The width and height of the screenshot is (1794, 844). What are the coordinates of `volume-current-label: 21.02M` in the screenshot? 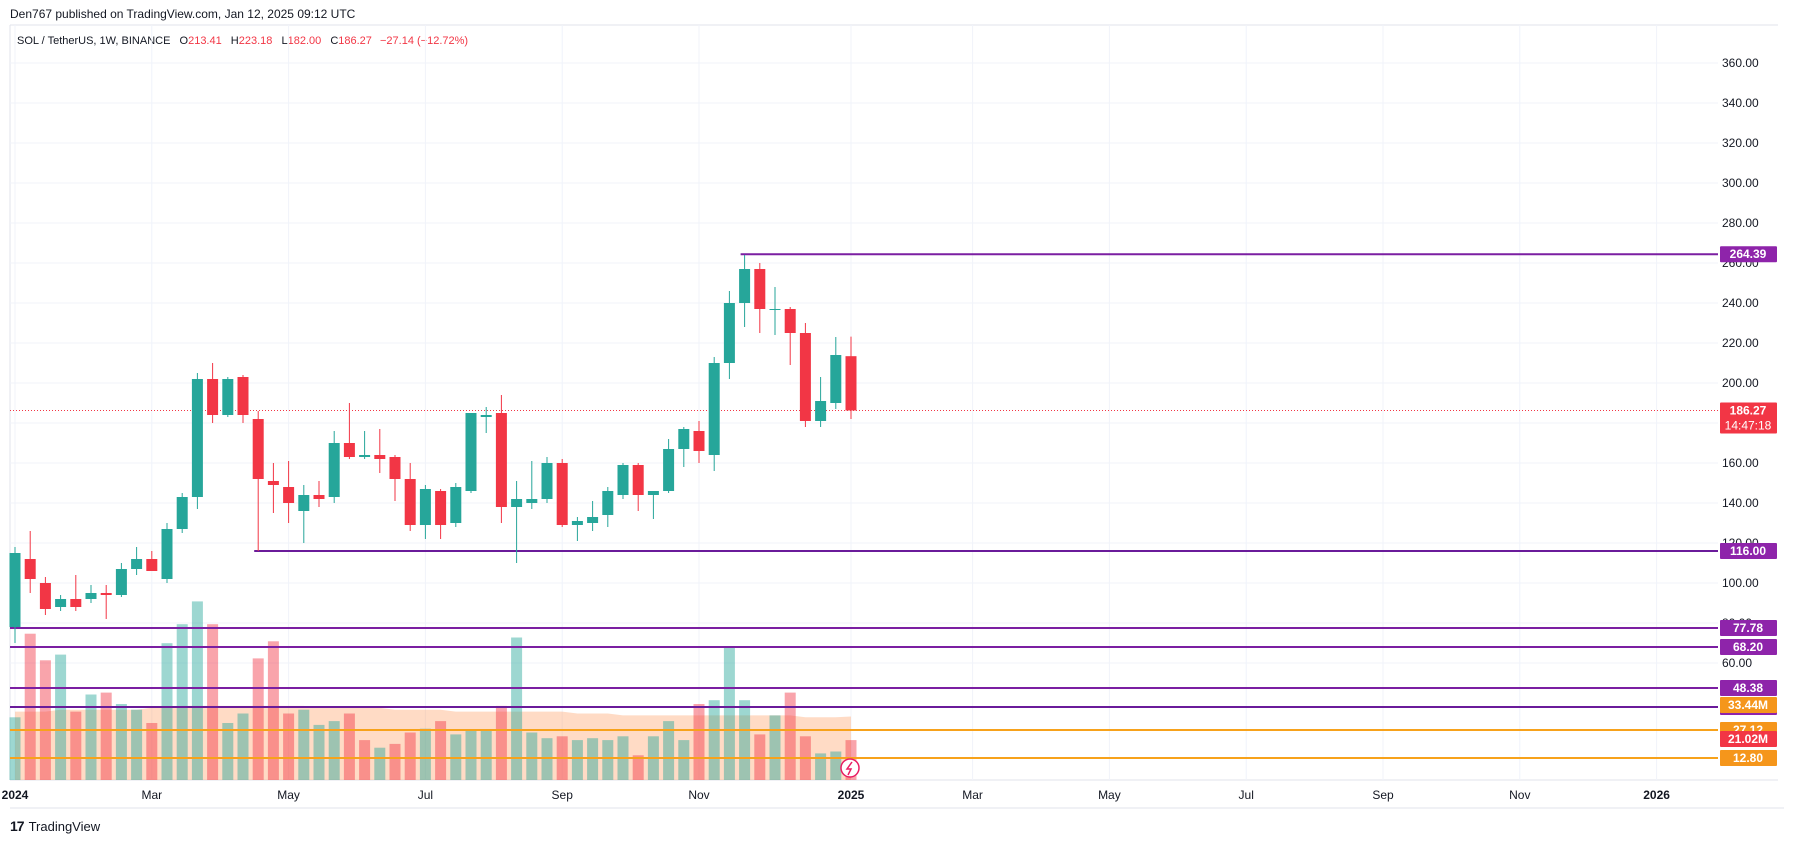 It's located at (1748, 739).